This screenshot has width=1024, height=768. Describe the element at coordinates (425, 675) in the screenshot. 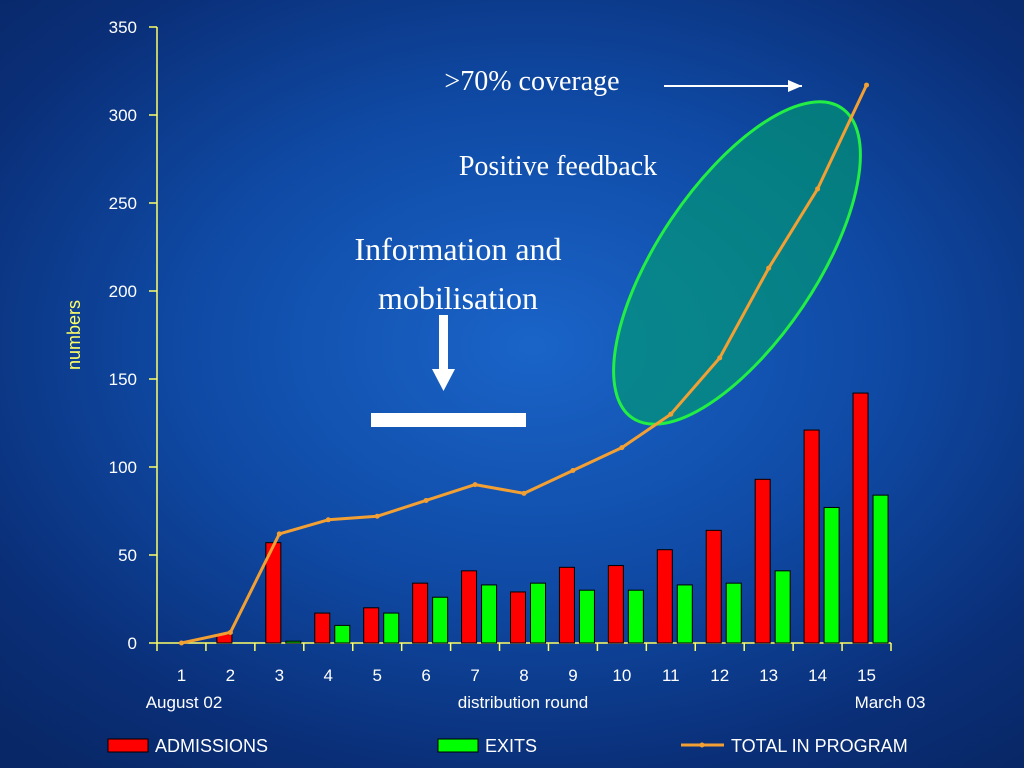

I see `x-tick-label: 6` at that location.